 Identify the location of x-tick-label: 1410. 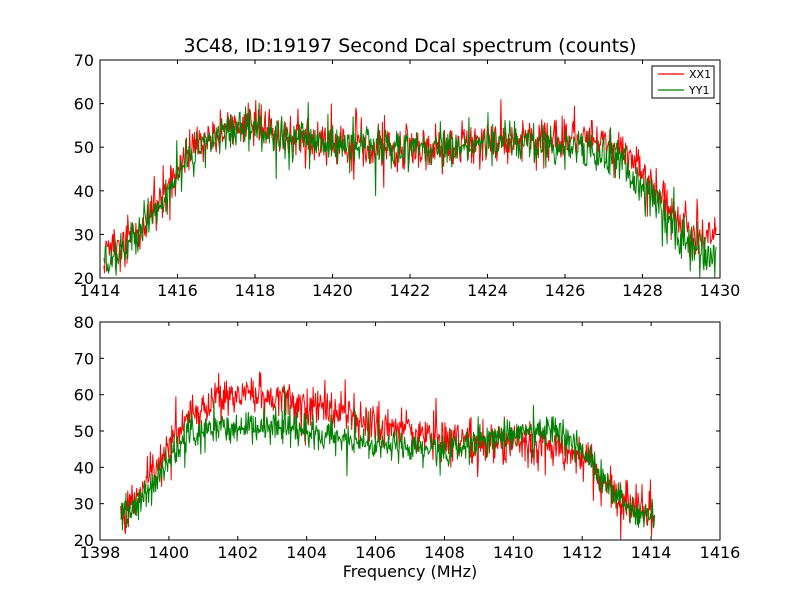
(513, 552).